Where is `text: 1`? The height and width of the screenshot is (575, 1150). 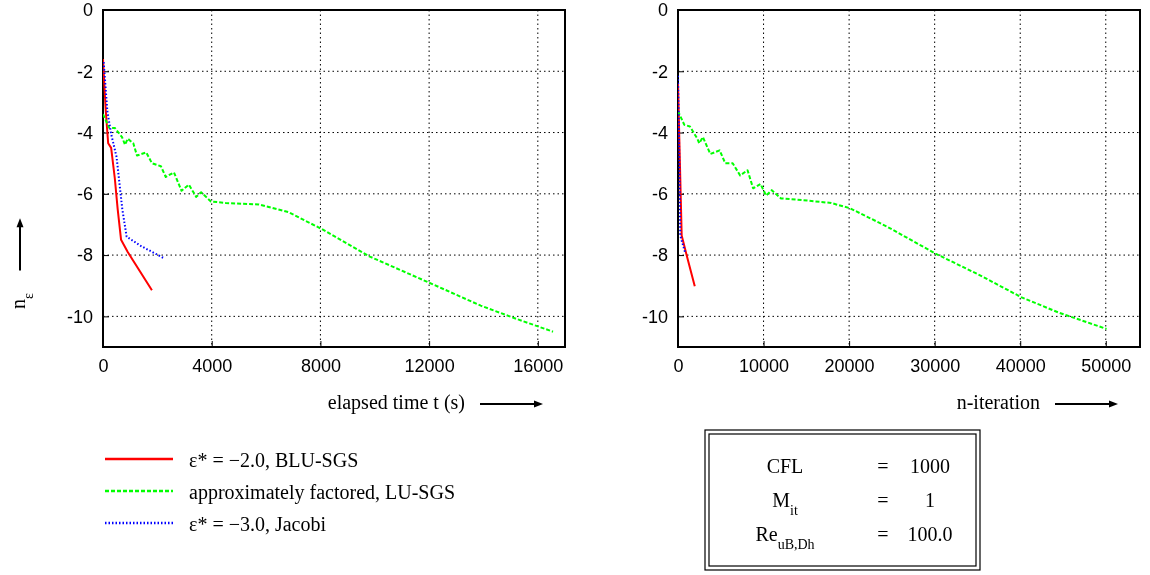 text: 1 is located at coordinates (930, 500).